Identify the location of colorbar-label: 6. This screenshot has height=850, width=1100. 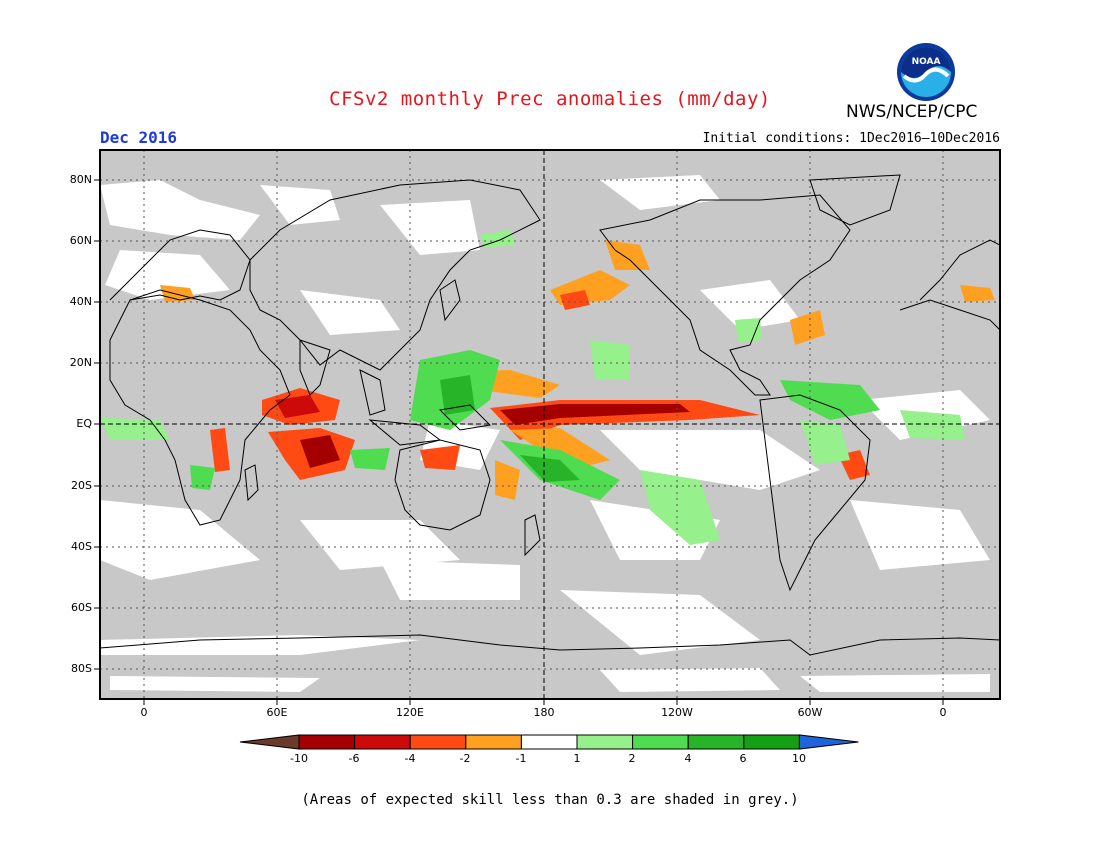
(743, 758).